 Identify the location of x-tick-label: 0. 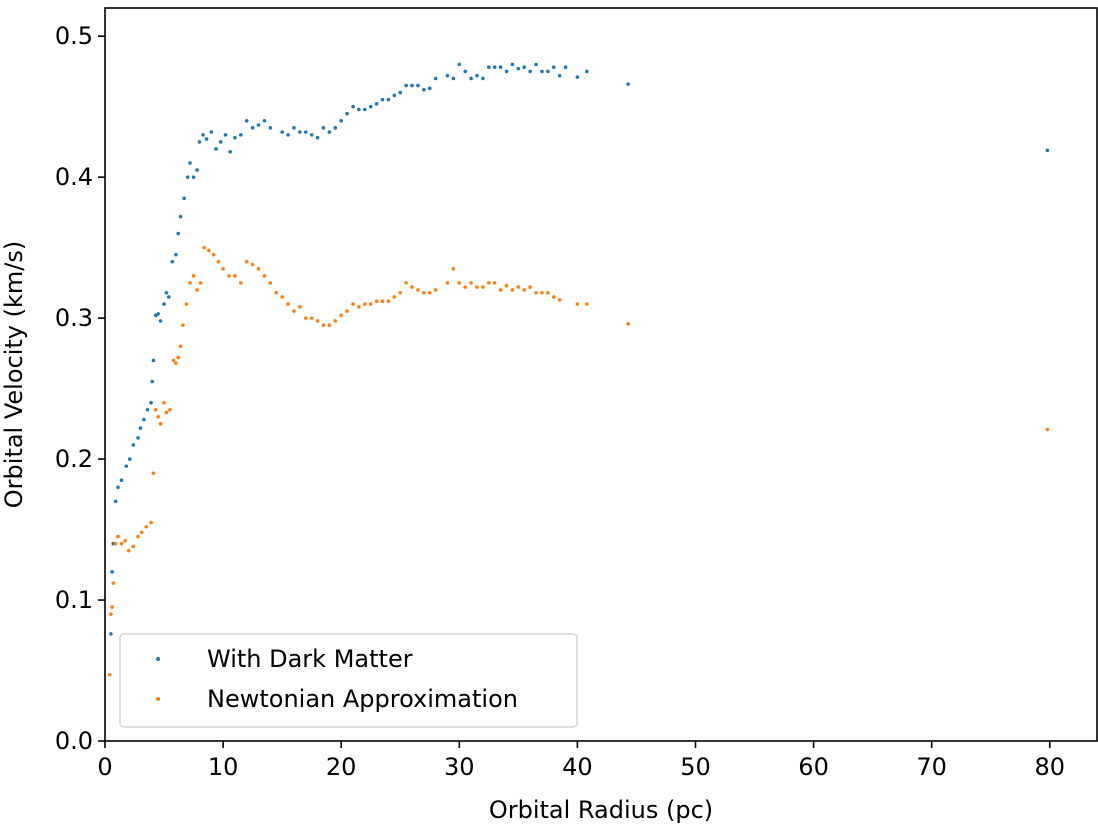
(104, 767).